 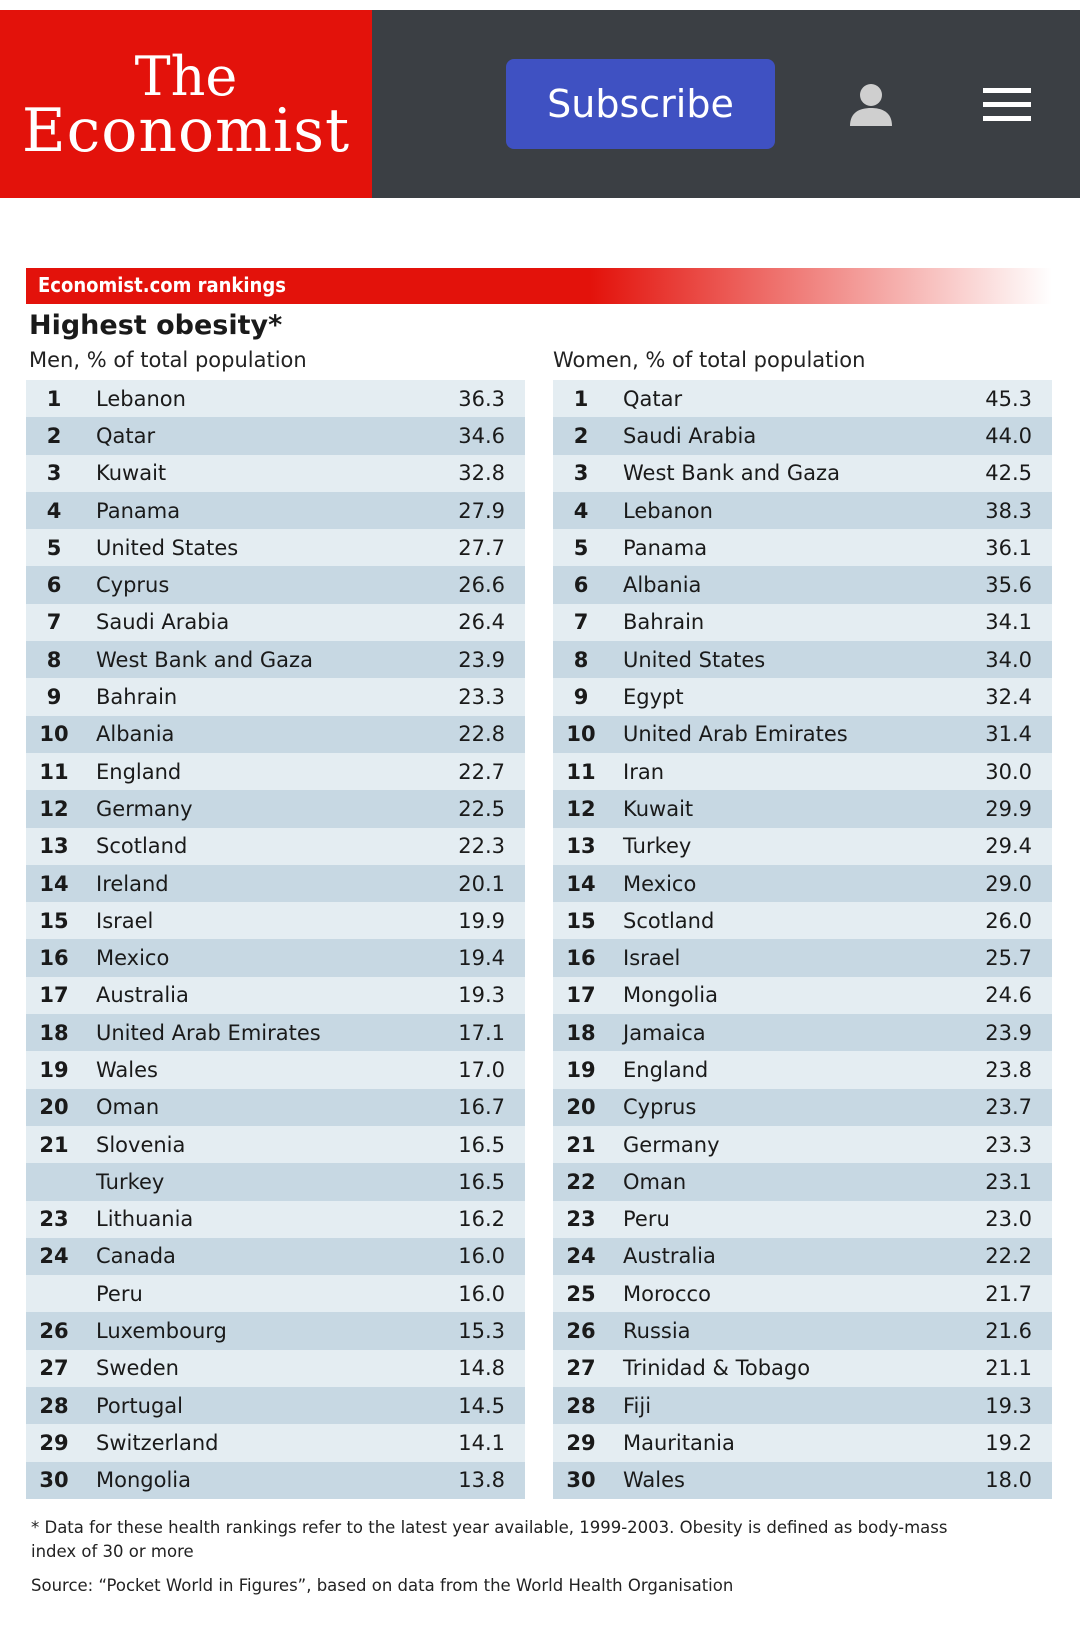 I want to click on table-row: 19 Wales 17.0, so click(x=275, y=1070).